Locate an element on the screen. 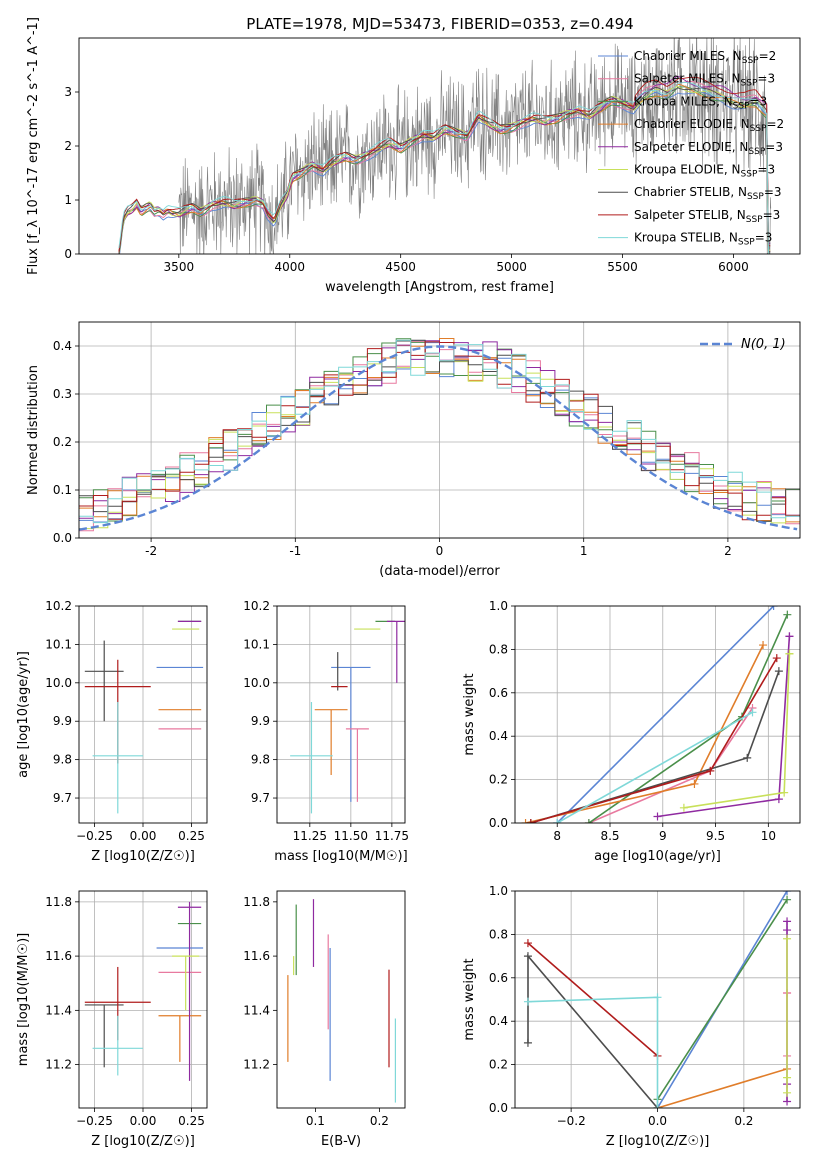 The width and height of the screenshot is (819, 1170). x-tick-label: 11.75 is located at coordinates (392, 836).